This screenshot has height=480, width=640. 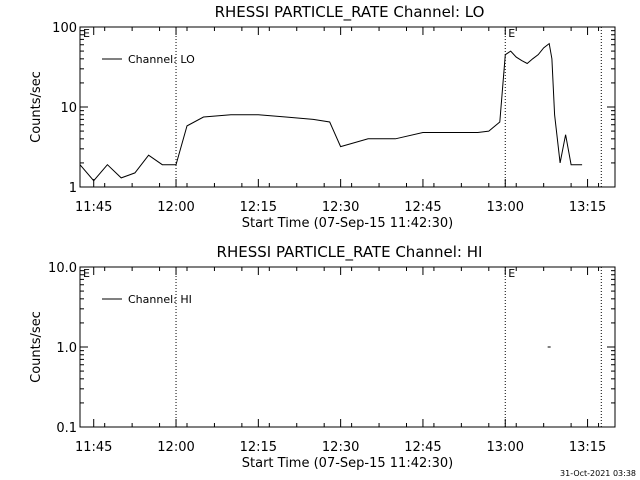 I want to click on y-tick-label: 1, so click(x=73, y=188).